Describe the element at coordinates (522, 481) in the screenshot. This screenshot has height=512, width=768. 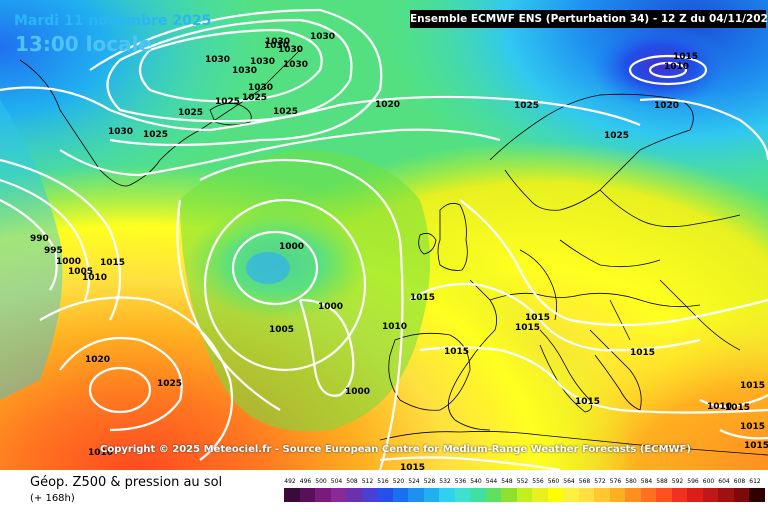
I see `scale-label: 552` at that location.